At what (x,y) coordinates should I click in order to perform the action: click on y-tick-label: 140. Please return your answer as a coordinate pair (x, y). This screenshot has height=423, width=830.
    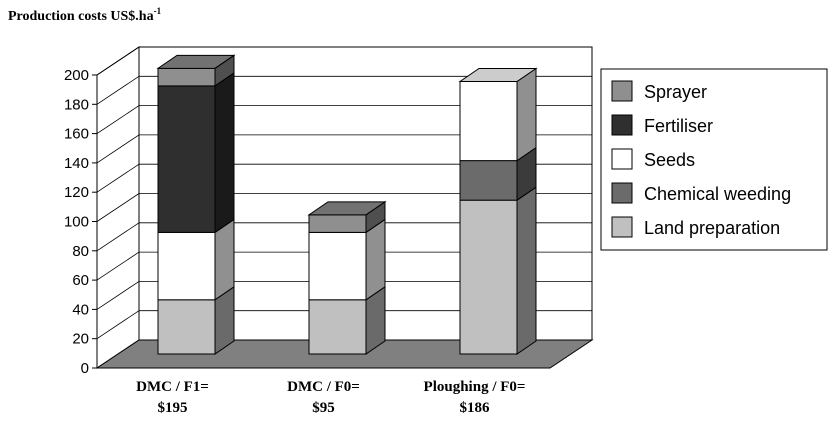
    Looking at the image, I should click on (76, 163).